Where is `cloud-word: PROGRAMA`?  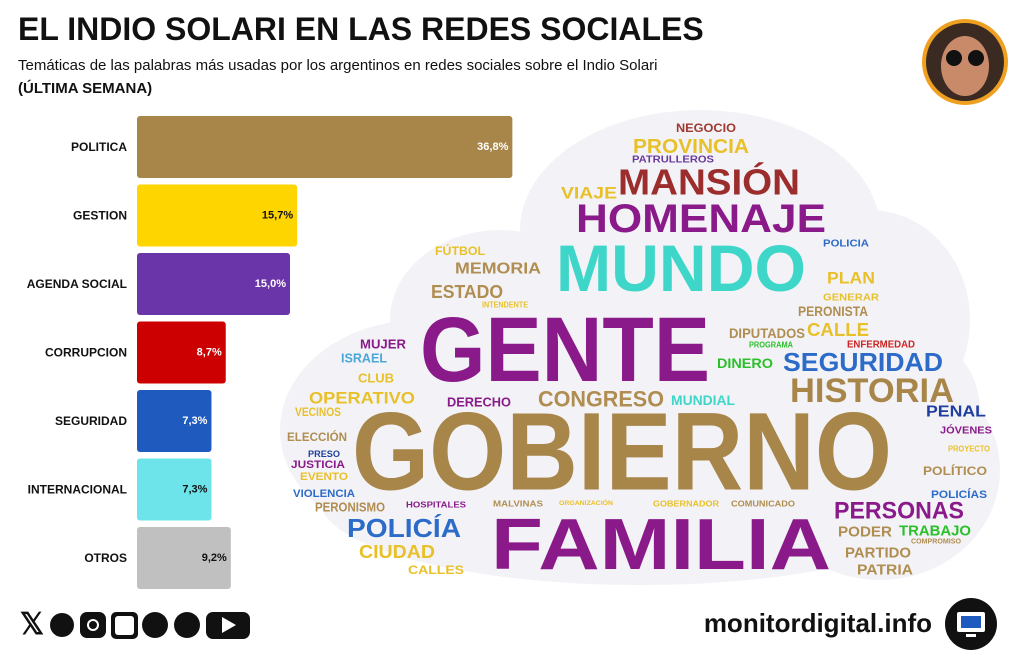 cloud-word: PROGRAMA is located at coordinates (771, 345).